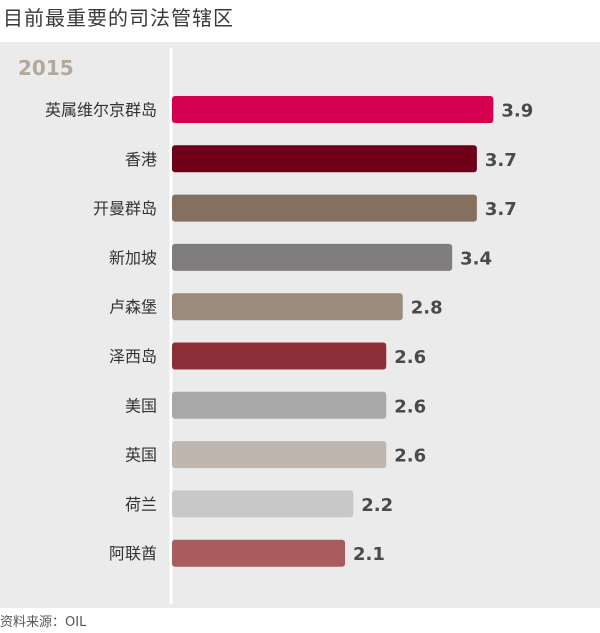 The image size is (600, 633). Describe the element at coordinates (118, 18) in the screenshot. I see `chart-title: 目前最重要的司法管辖区` at that location.